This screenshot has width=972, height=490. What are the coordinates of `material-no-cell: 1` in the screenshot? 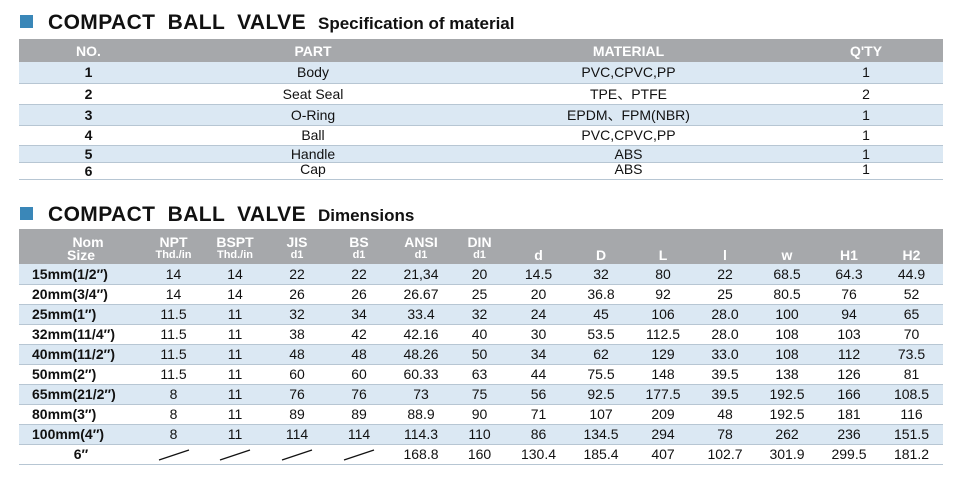 It's located at (88, 73).